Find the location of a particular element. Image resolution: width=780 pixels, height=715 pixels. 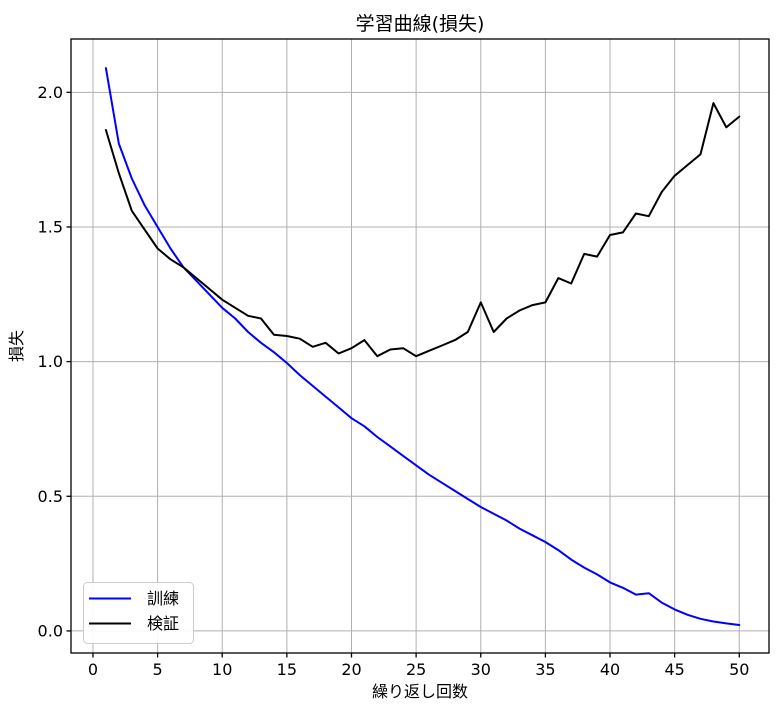

y-tick-label: 2.0 is located at coordinates (50, 92).